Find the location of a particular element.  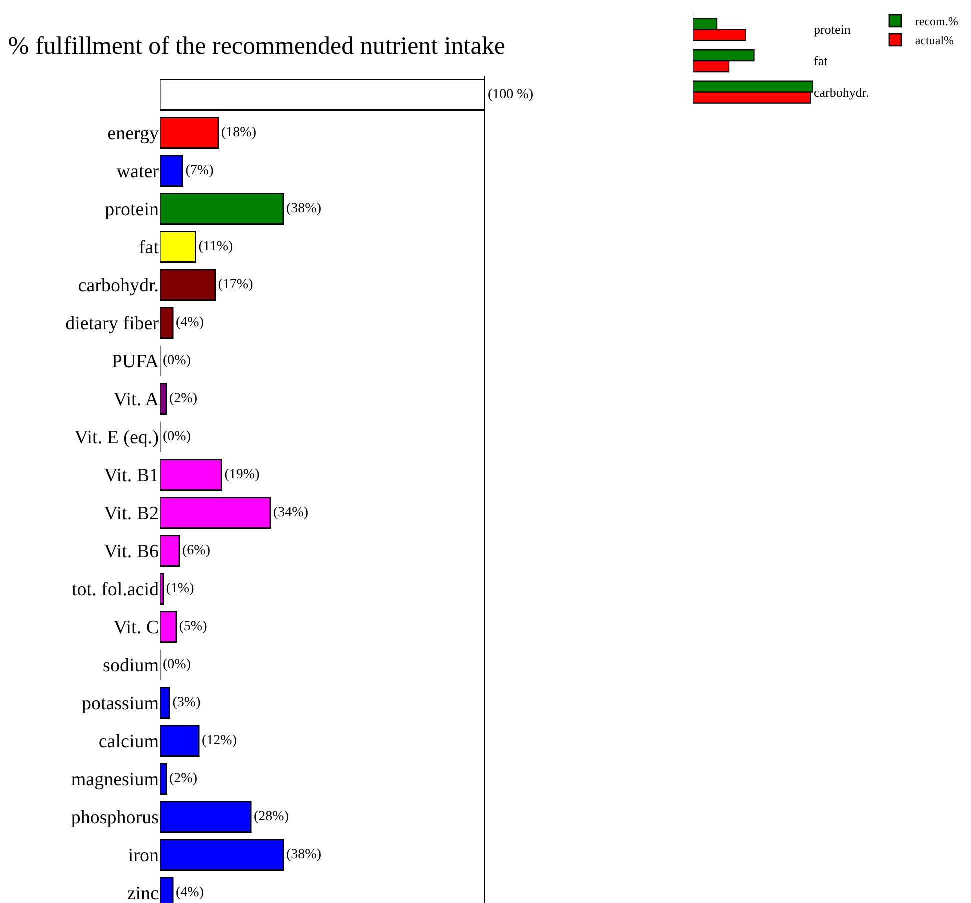

category-label: fat is located at coordinates (821, 61).